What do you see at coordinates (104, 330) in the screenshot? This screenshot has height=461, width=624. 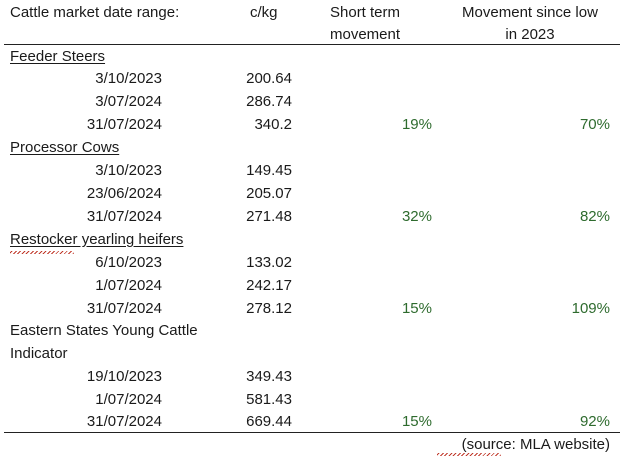 I see `group-title-eyci-line1: Eastern States Young Cattle` at bounding box center [104, 330].